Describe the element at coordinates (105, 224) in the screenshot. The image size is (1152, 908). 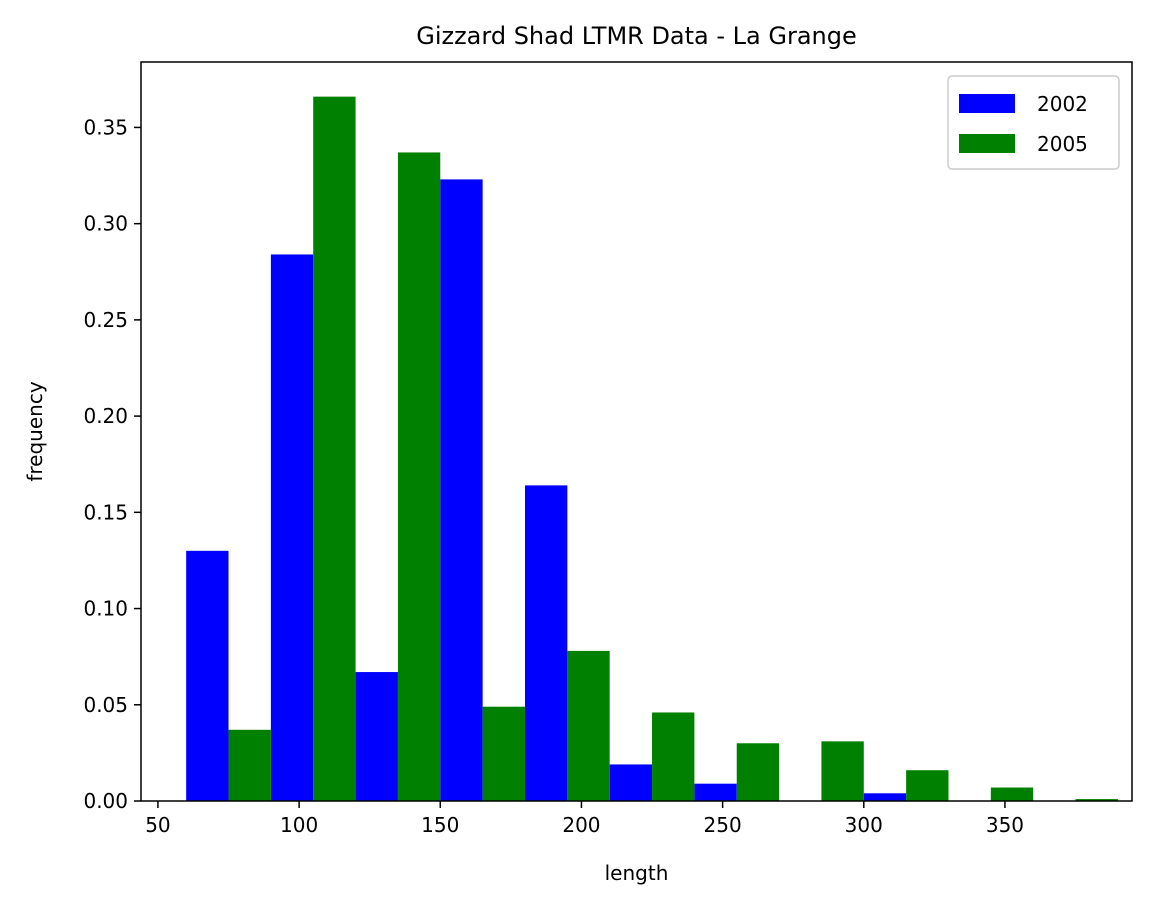
I see `y-tick-label: 0.30` at that location.